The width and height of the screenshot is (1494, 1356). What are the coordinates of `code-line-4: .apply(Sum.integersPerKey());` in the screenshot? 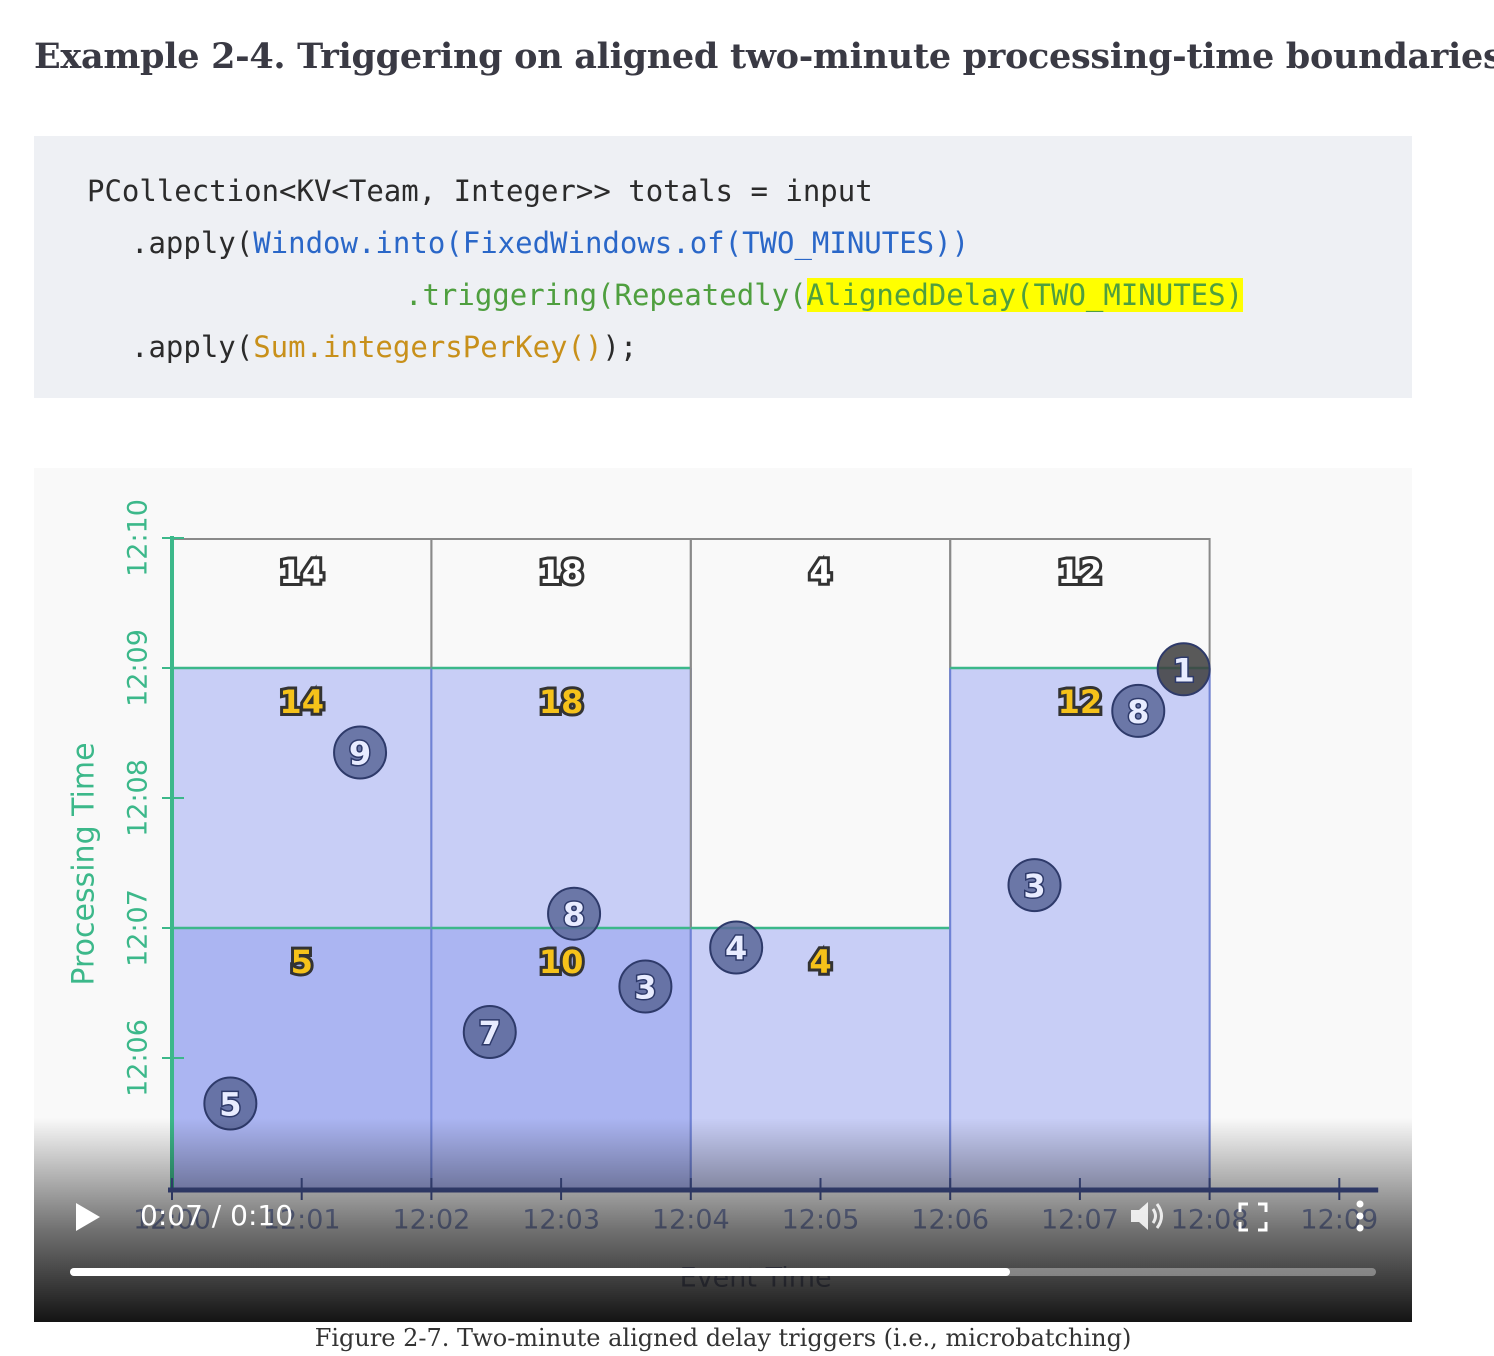 It's located at (384, 347).